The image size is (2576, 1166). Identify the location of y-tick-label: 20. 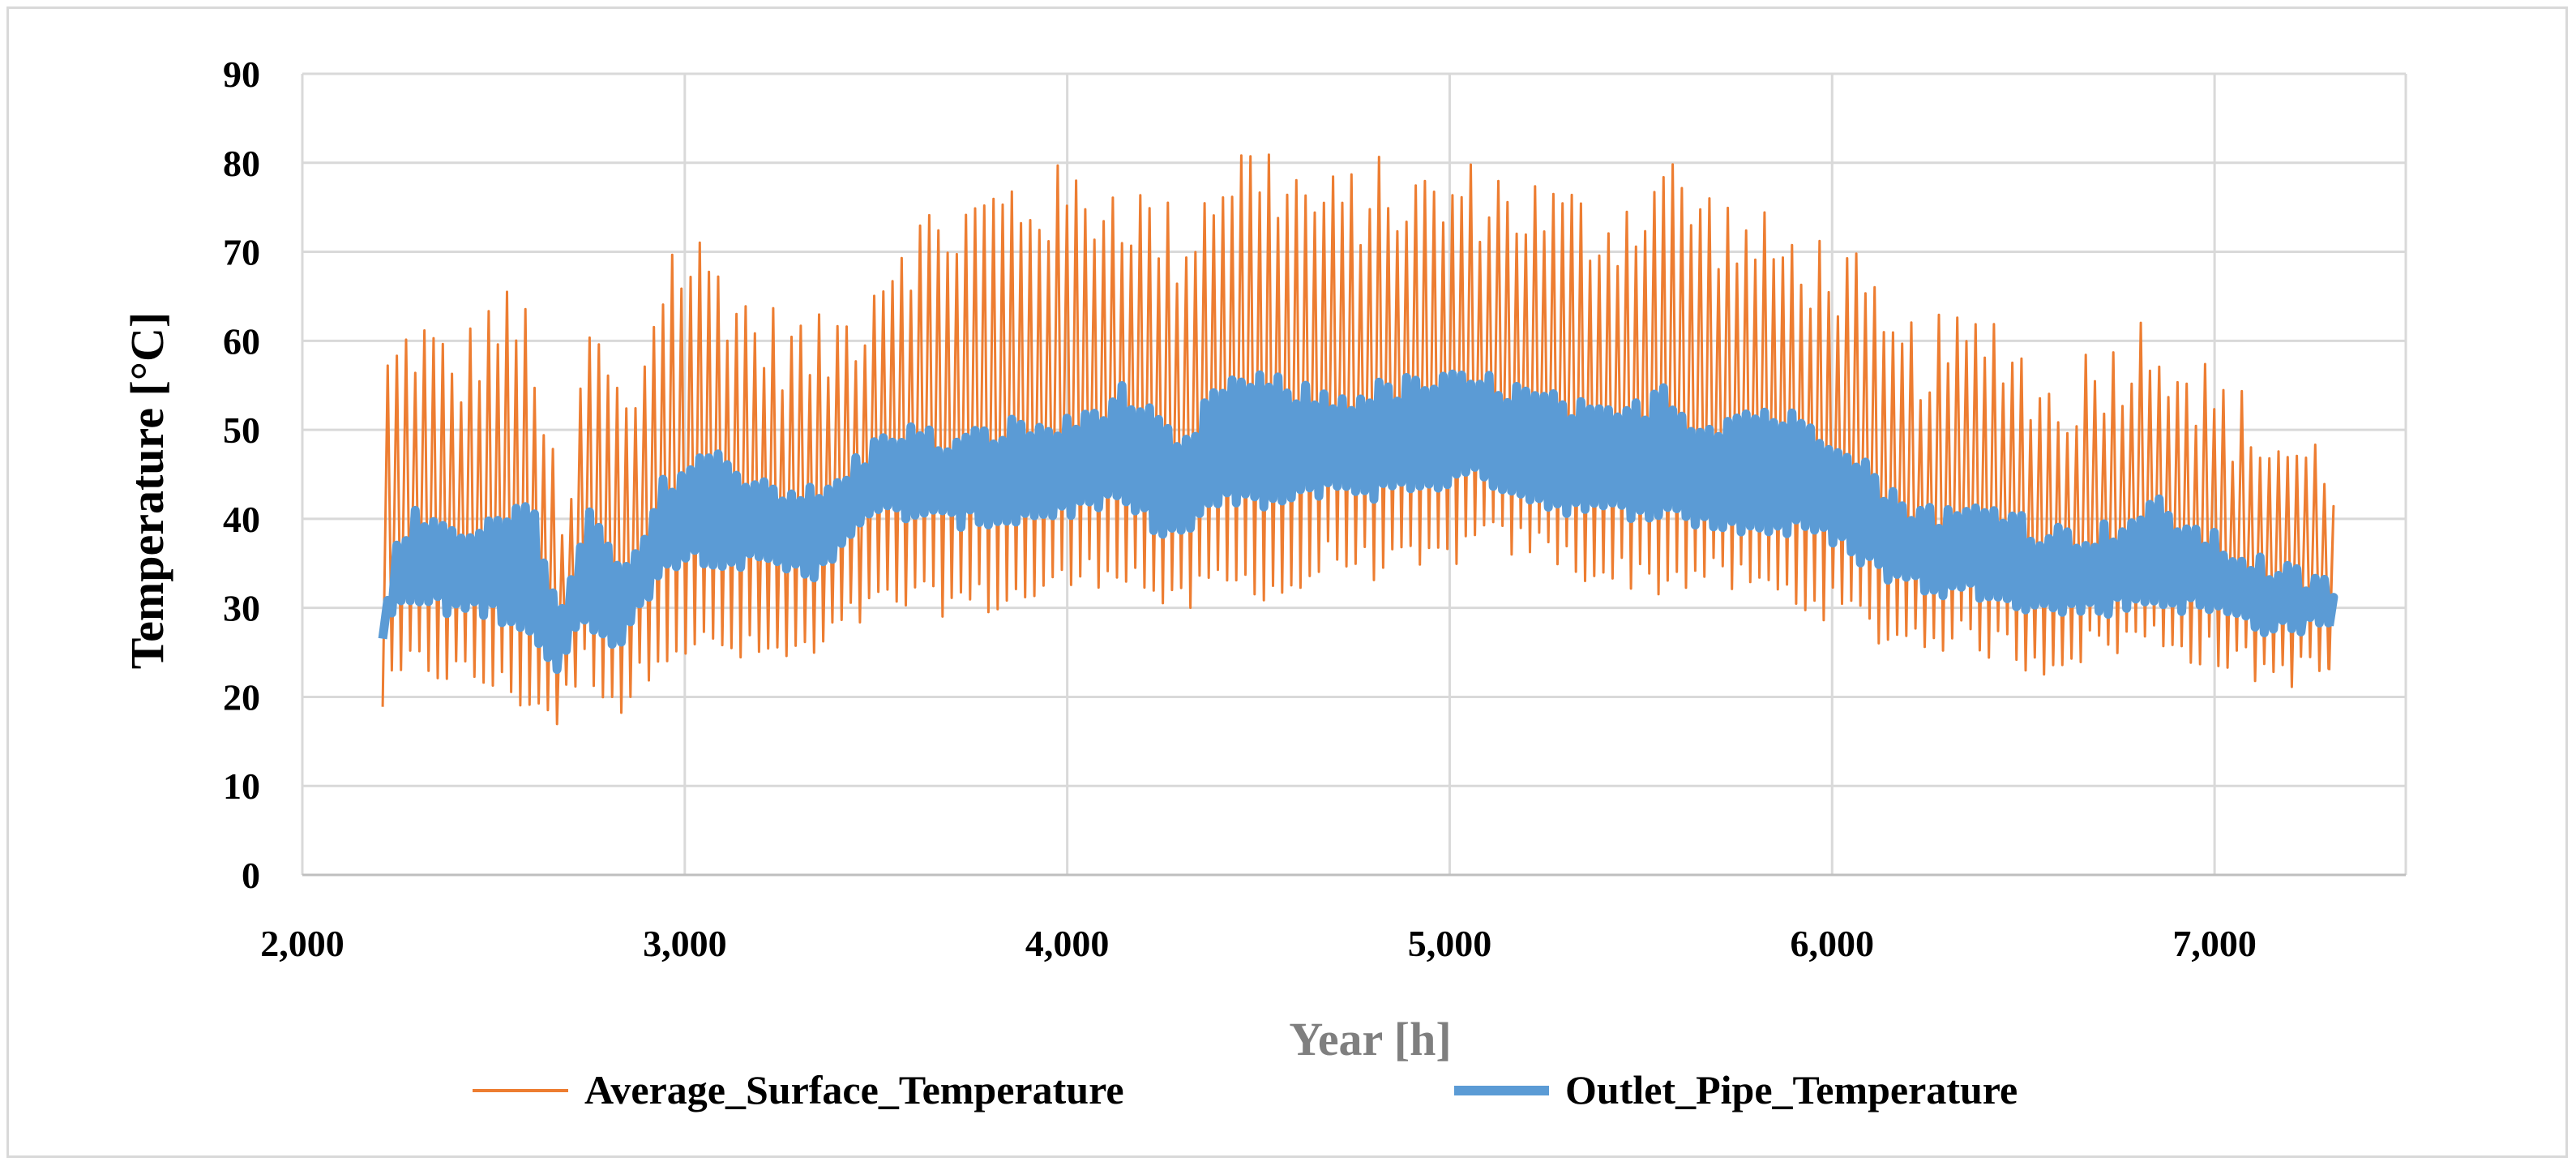
(241, 697).